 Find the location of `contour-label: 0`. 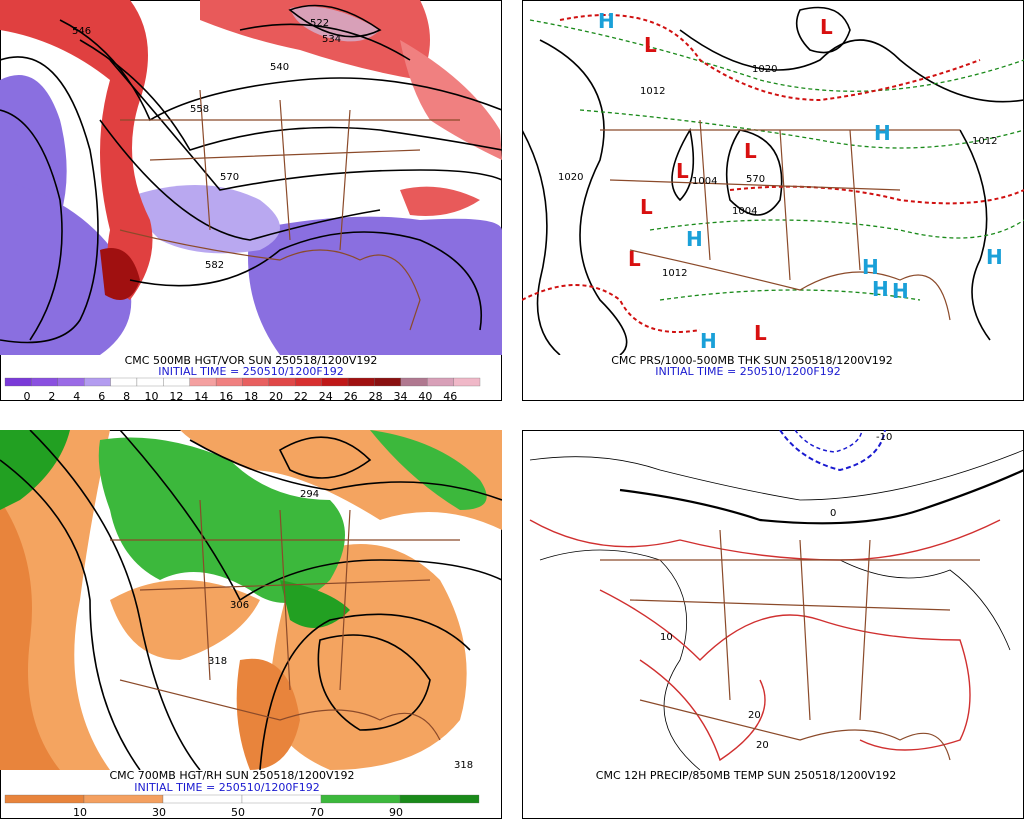

contour-label: 0 is located at coordinates (833, 513).